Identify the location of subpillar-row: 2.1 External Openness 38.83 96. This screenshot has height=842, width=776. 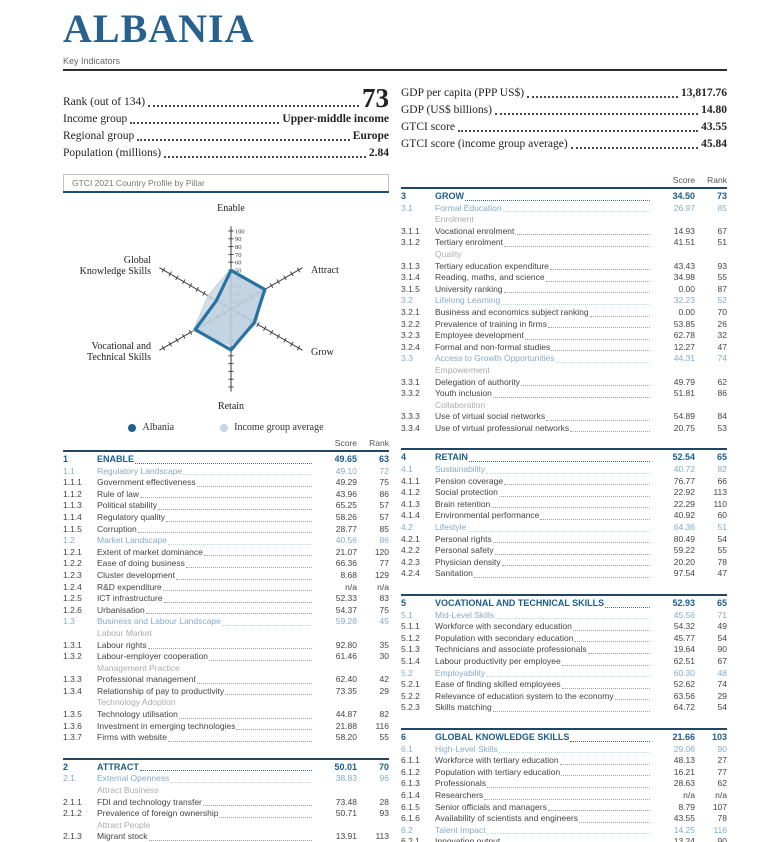
(226, 779).